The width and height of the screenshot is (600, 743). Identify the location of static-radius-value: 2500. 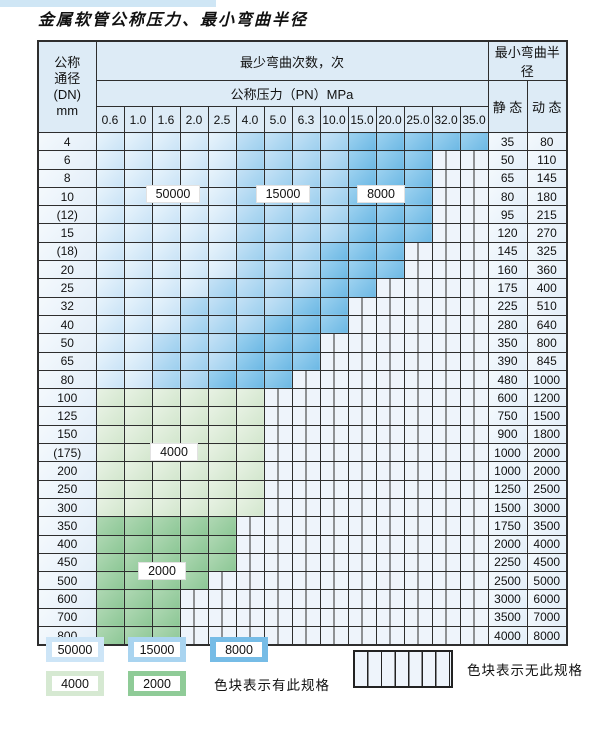
(507, 581).